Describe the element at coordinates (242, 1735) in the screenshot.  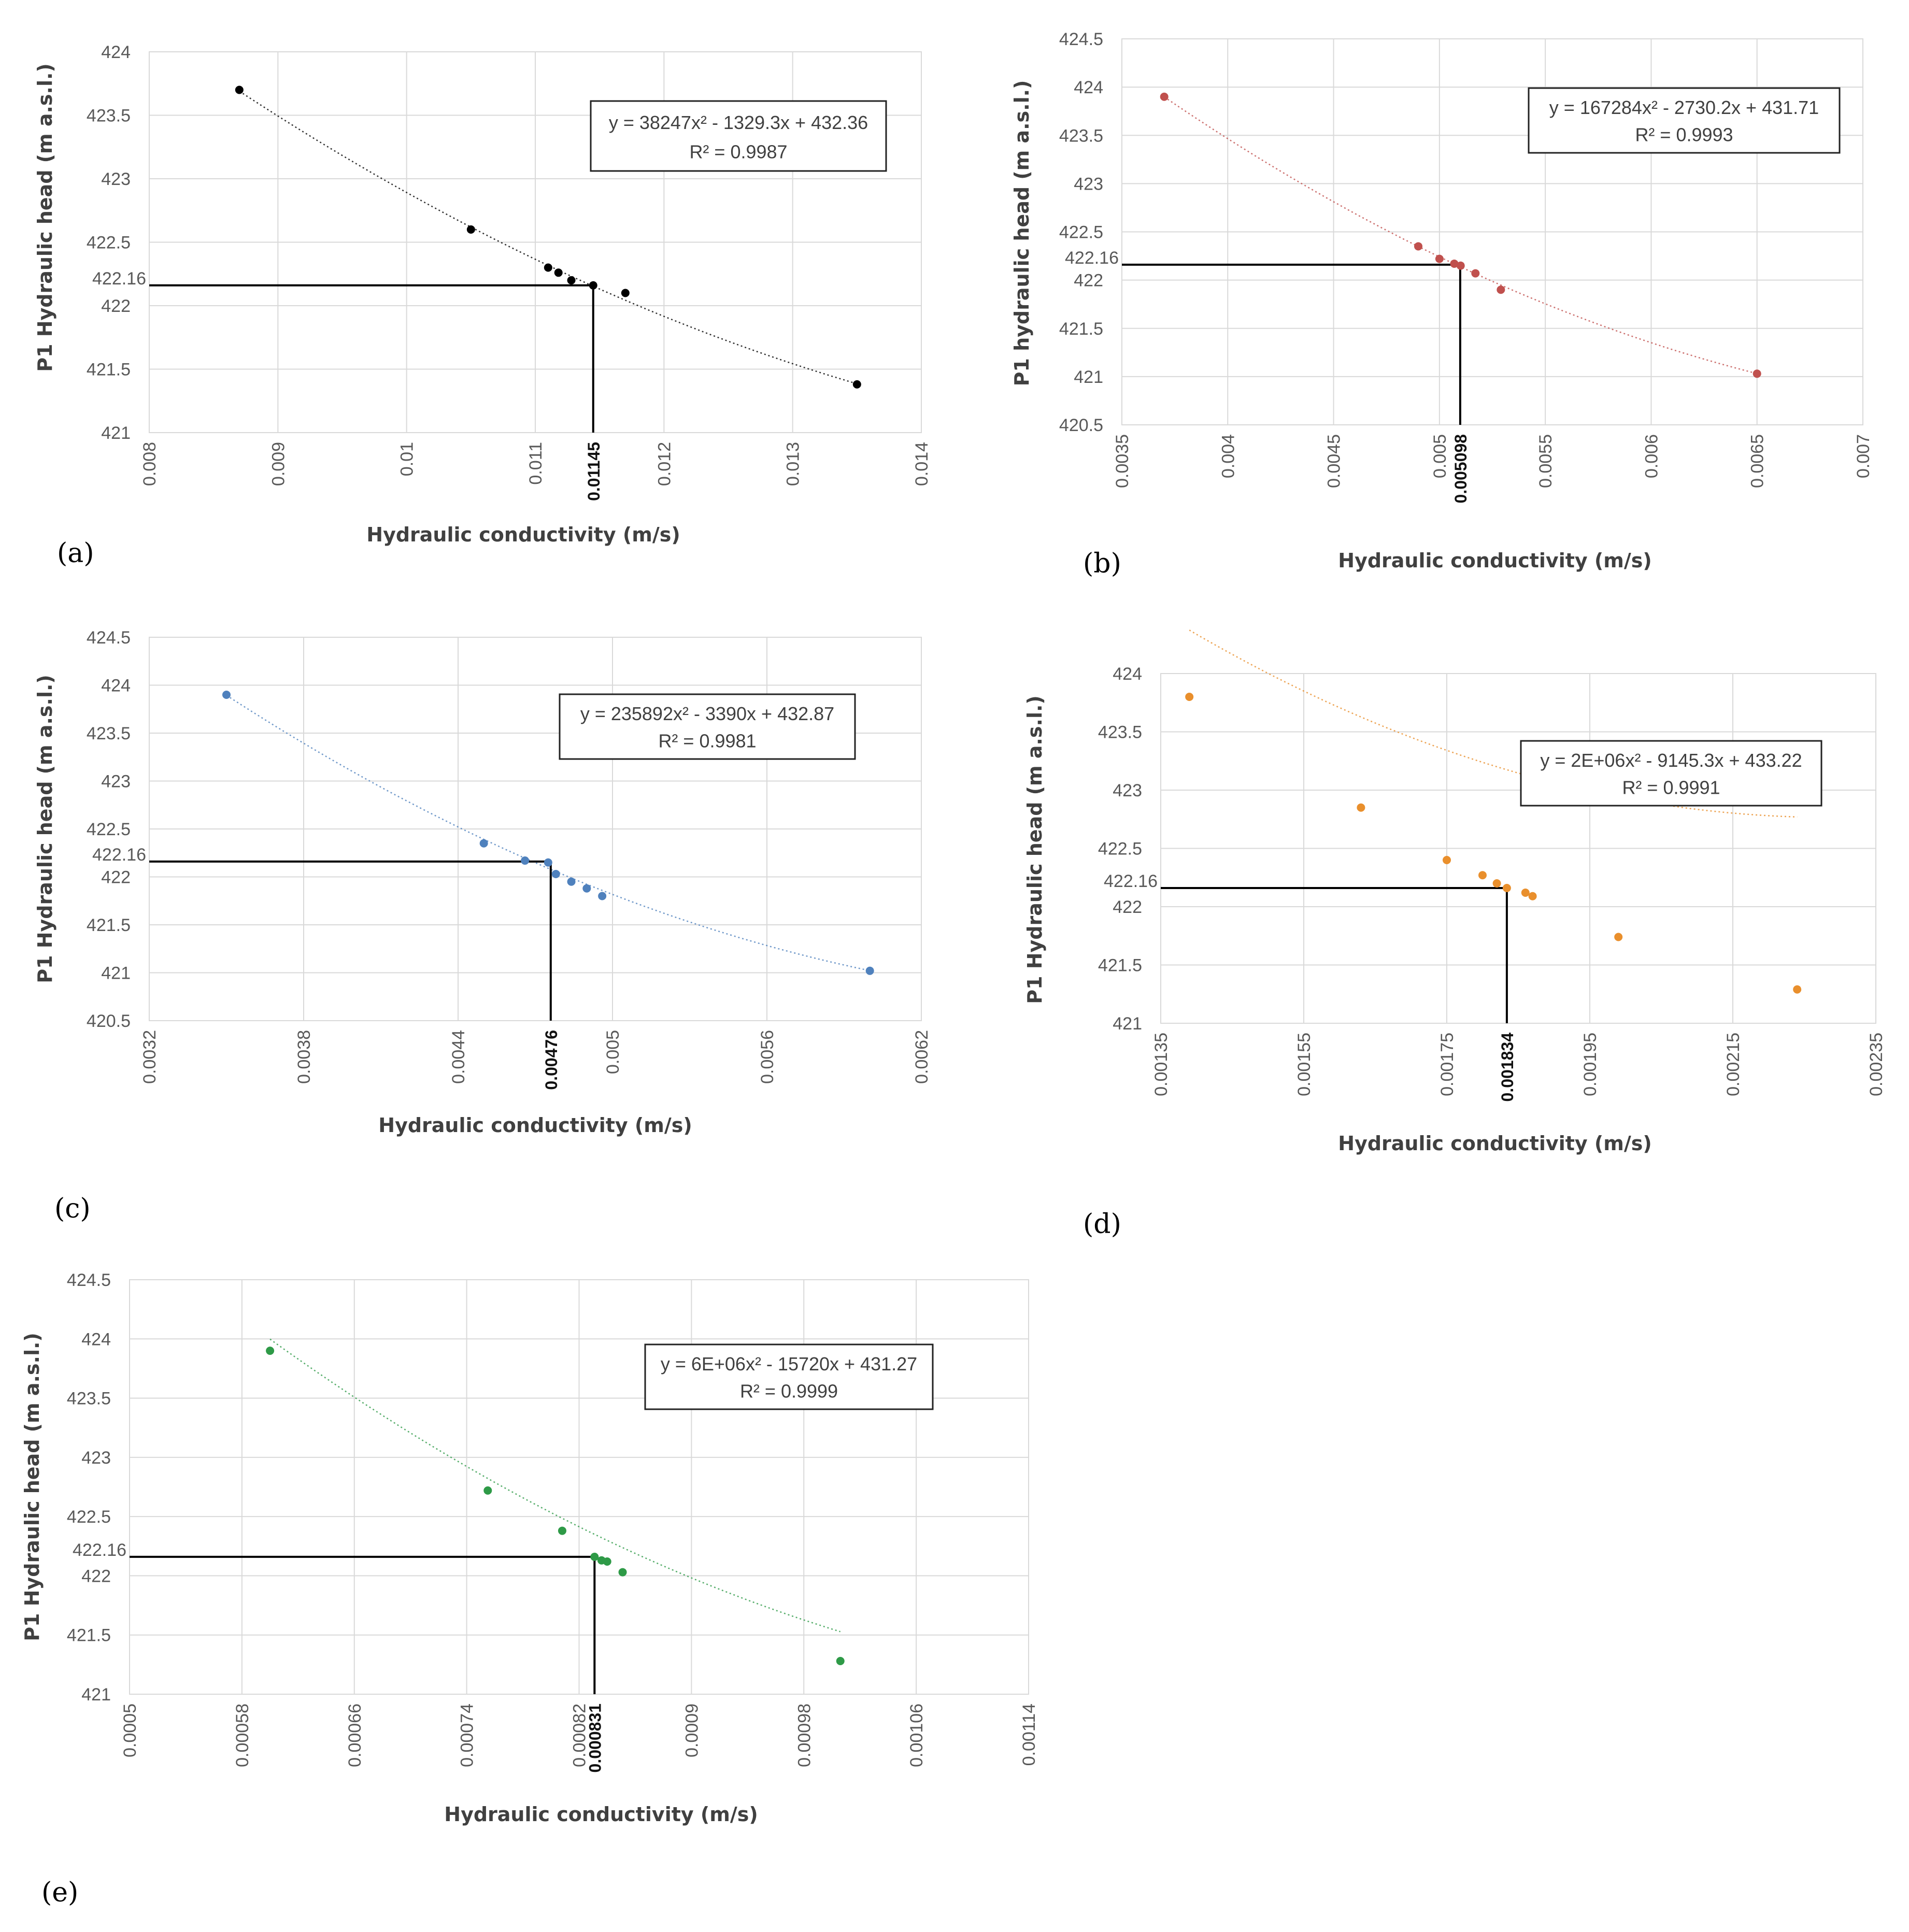
I see `x-tick-label: 0.00058` at that location.